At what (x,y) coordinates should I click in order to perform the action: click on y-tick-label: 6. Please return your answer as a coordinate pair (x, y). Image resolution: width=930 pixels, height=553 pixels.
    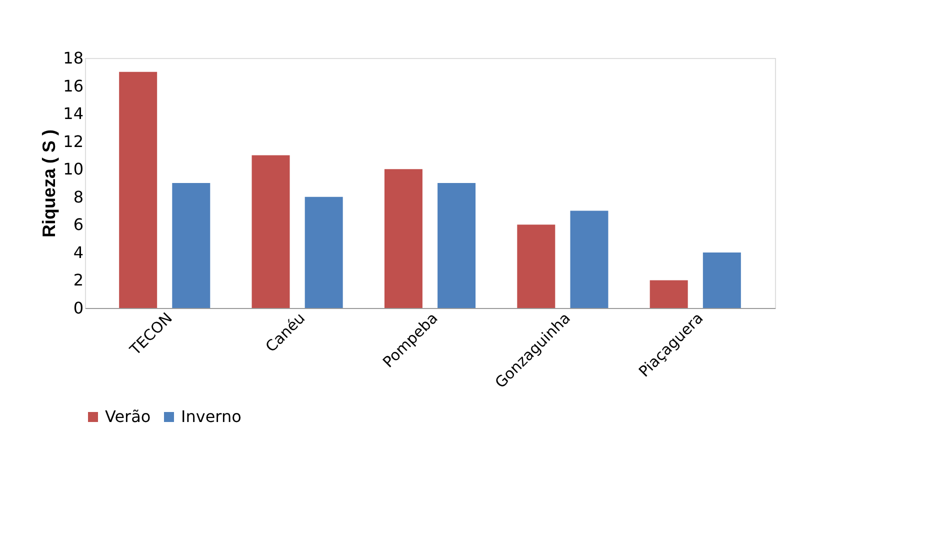
    Looking at the image, I should click on (78, 224).